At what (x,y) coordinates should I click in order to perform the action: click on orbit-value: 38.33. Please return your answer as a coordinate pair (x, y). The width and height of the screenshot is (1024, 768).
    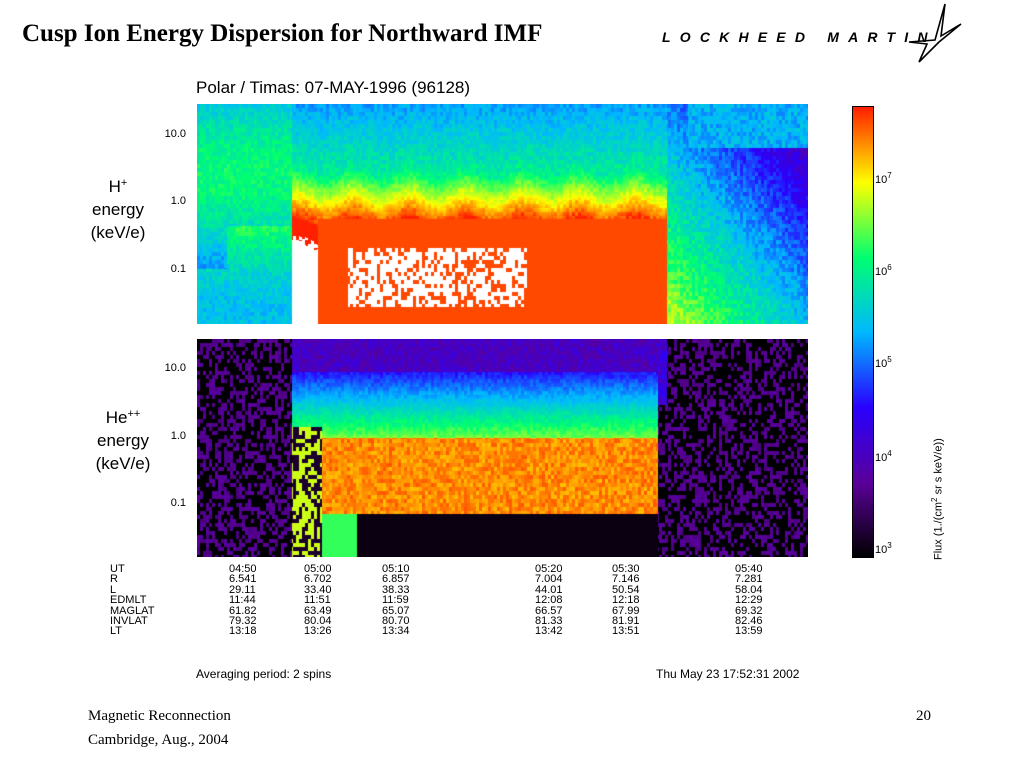
    Looking at the image, I should click on (396, 589).